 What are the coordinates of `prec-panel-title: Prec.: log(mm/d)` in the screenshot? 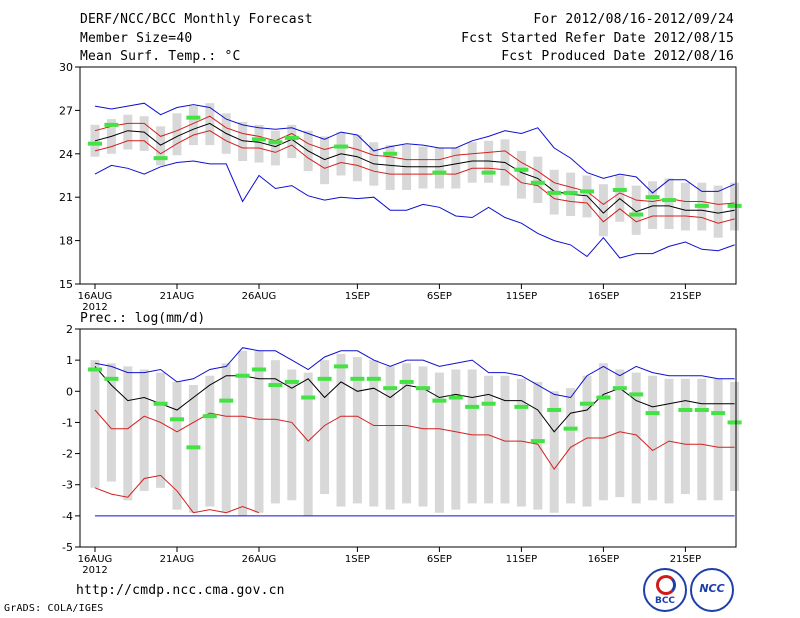 It's located at (142, 318).